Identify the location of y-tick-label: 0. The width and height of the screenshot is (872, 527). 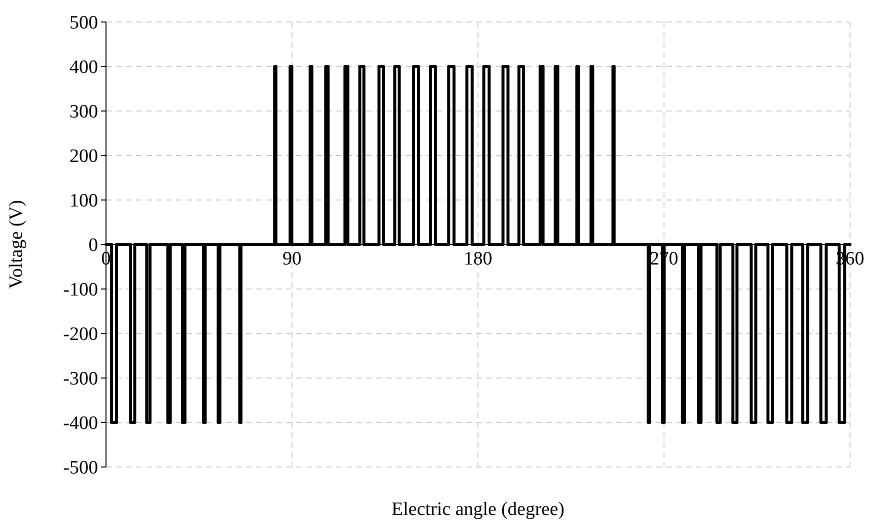
(93, 245).